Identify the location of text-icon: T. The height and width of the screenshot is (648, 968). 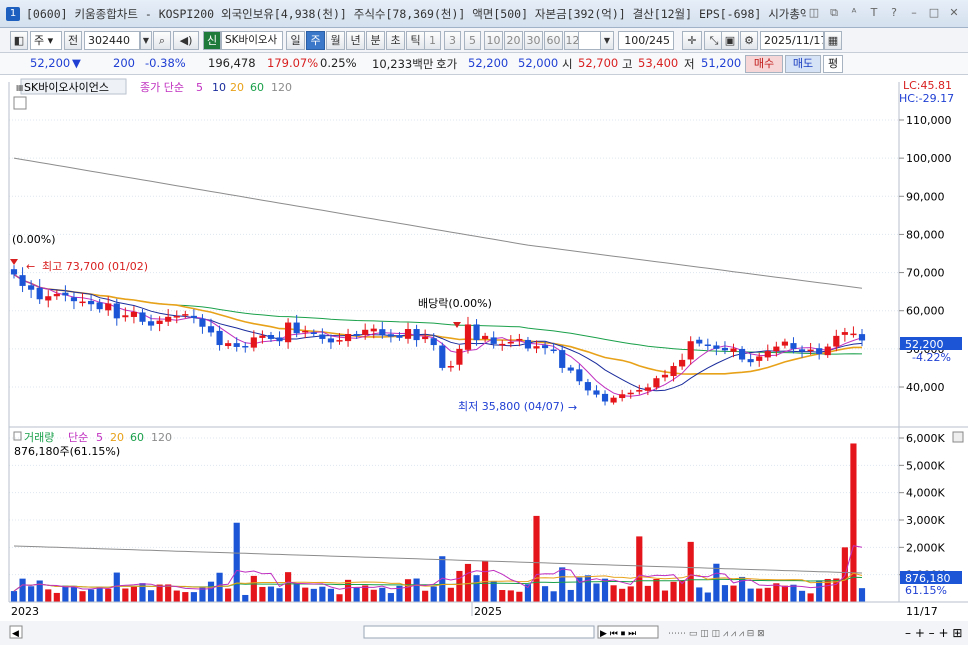
(874, 12).